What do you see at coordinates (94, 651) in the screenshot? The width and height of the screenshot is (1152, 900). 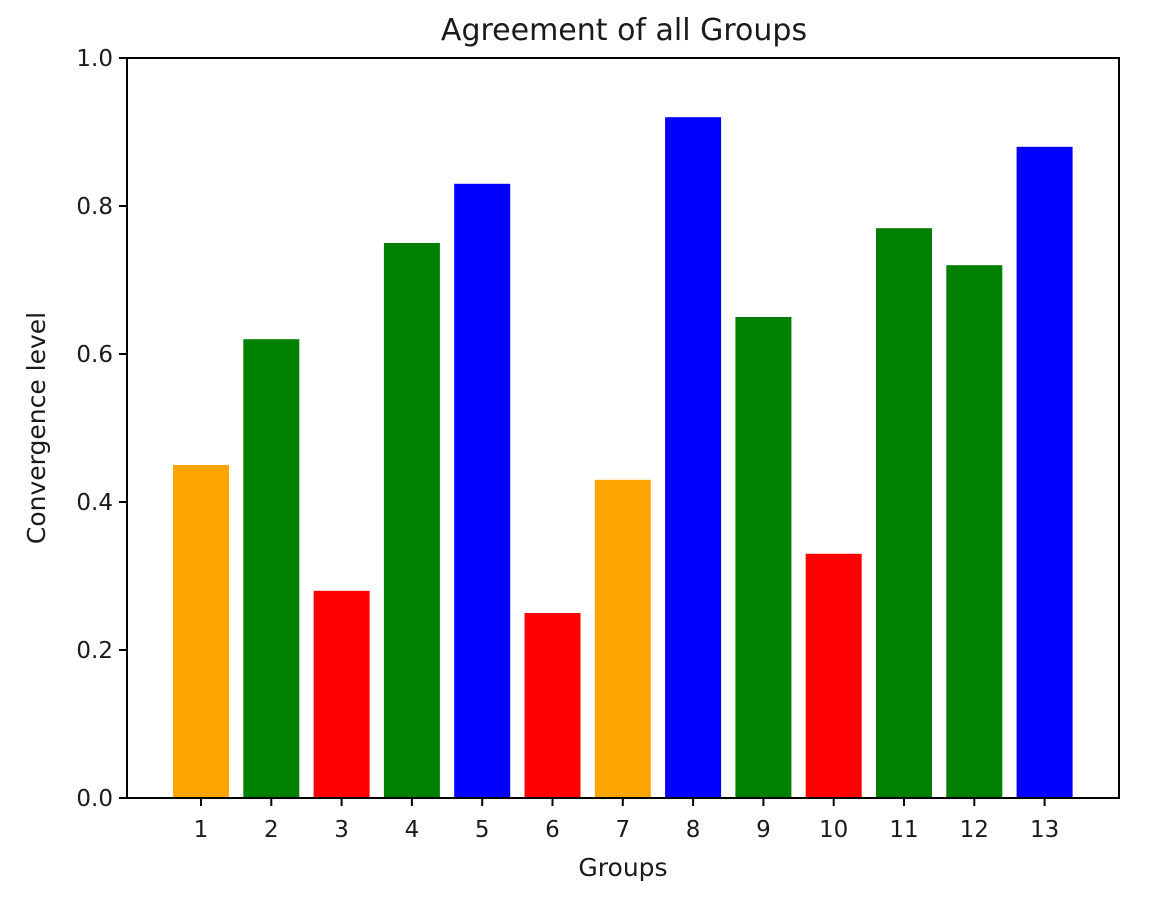 I see `y-tick-label: 0.2` at bounding box center [94, 651].